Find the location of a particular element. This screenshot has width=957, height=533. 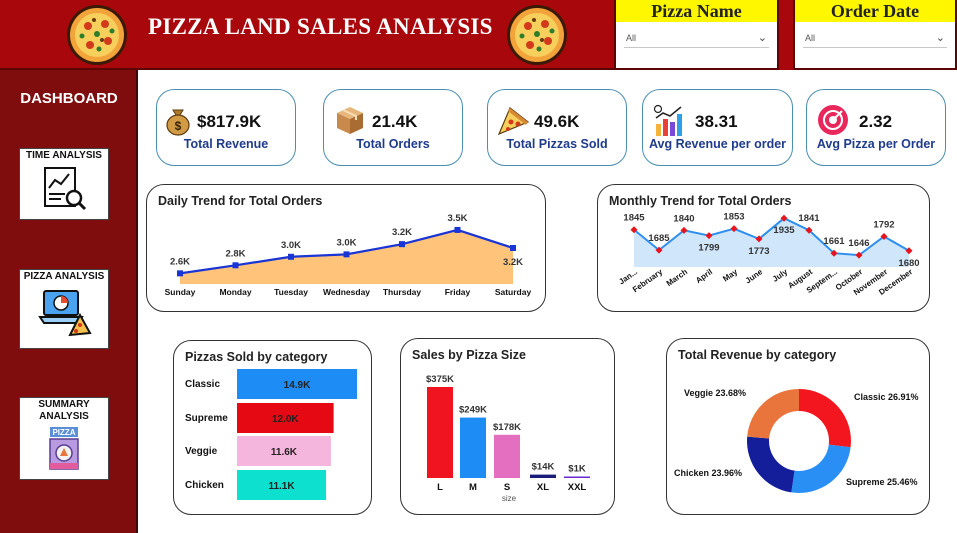

sidebar-item-time-analysis: TIME ANALYSIS is located at coordinates (64, 184).